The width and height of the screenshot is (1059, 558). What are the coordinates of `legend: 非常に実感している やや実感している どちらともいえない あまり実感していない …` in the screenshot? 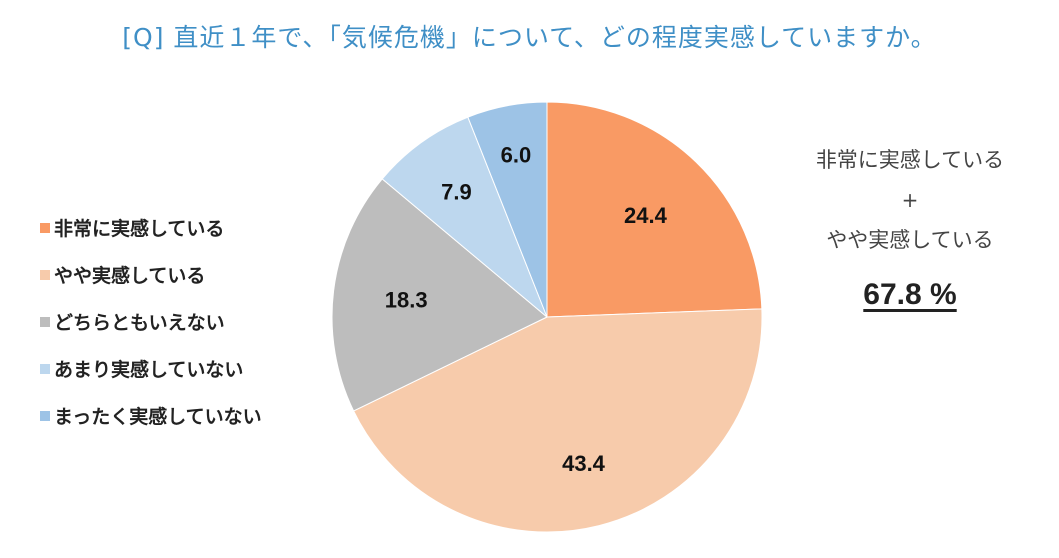 It's located at (170, 321).